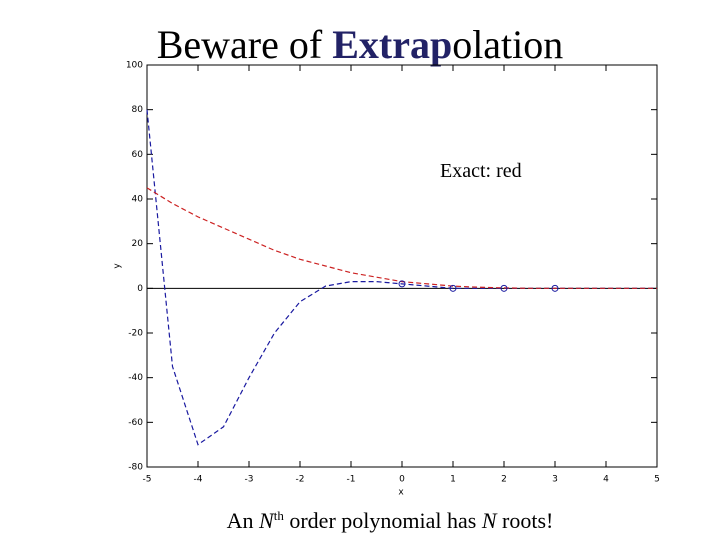 The width and height of the screenshot is (720, 540). I want to click on annotation: Exact: red, so click(481, 171).